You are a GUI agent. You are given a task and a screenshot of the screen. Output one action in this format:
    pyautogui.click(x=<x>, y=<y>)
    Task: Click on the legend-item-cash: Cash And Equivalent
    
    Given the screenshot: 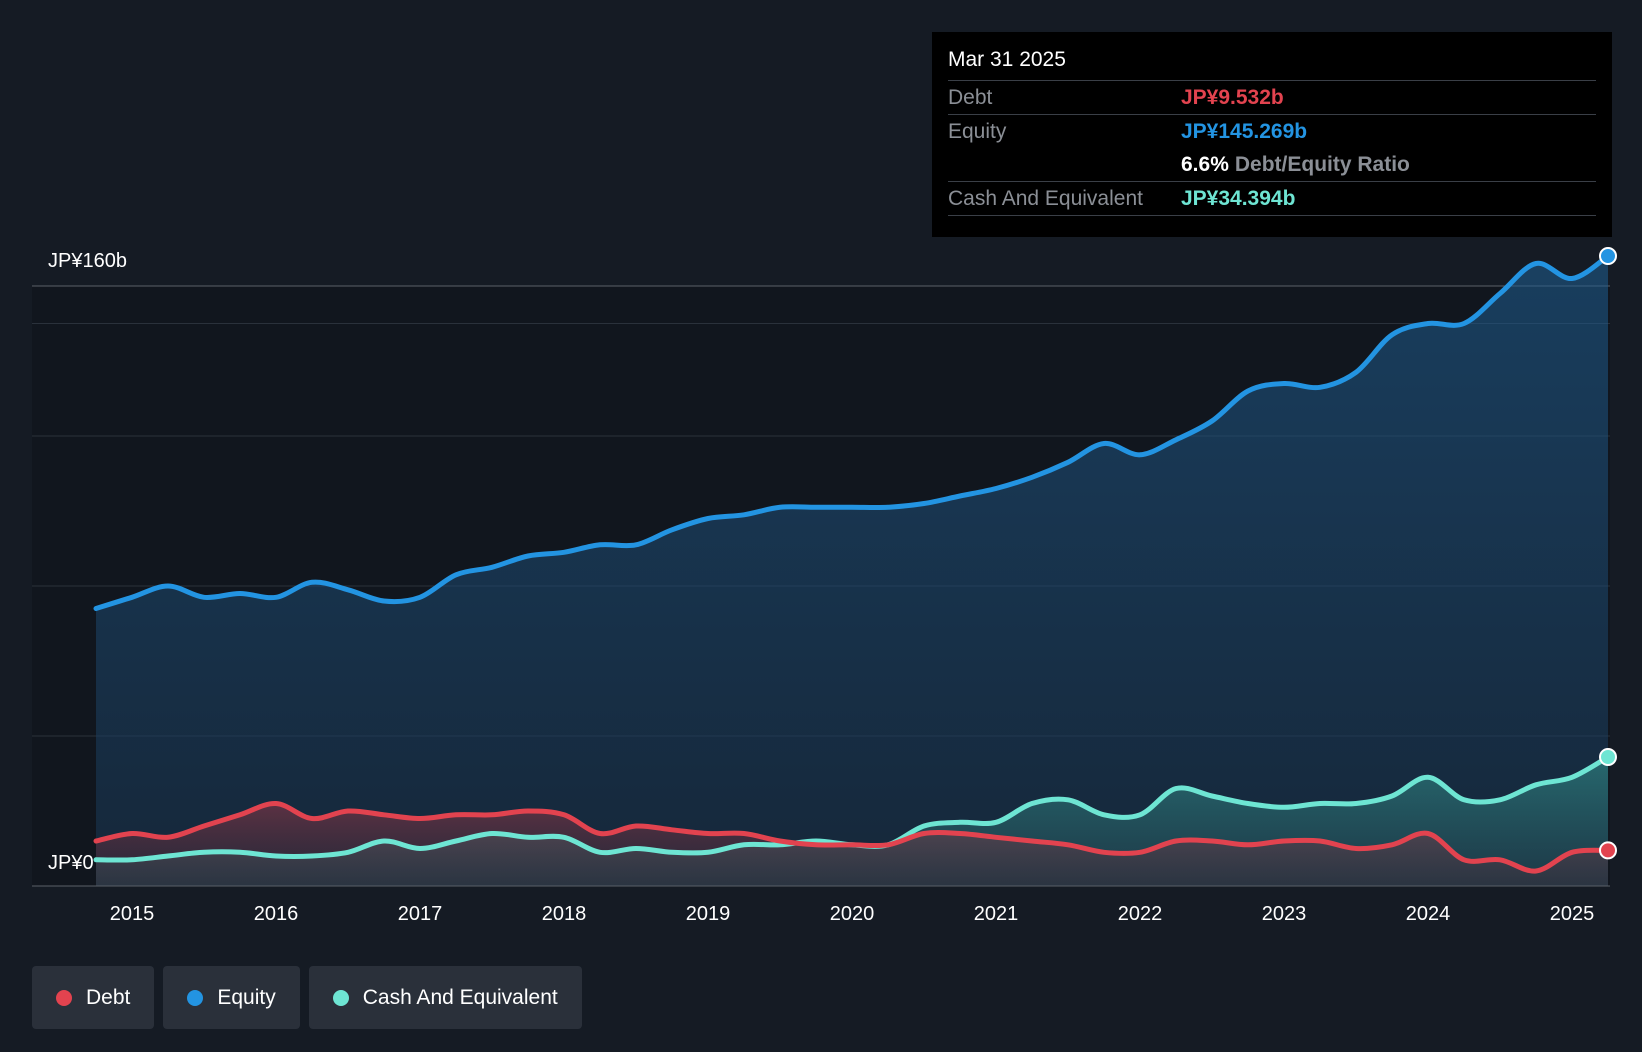 What is the action you would take?
    pyautogui.click(x=445, y=997)
    